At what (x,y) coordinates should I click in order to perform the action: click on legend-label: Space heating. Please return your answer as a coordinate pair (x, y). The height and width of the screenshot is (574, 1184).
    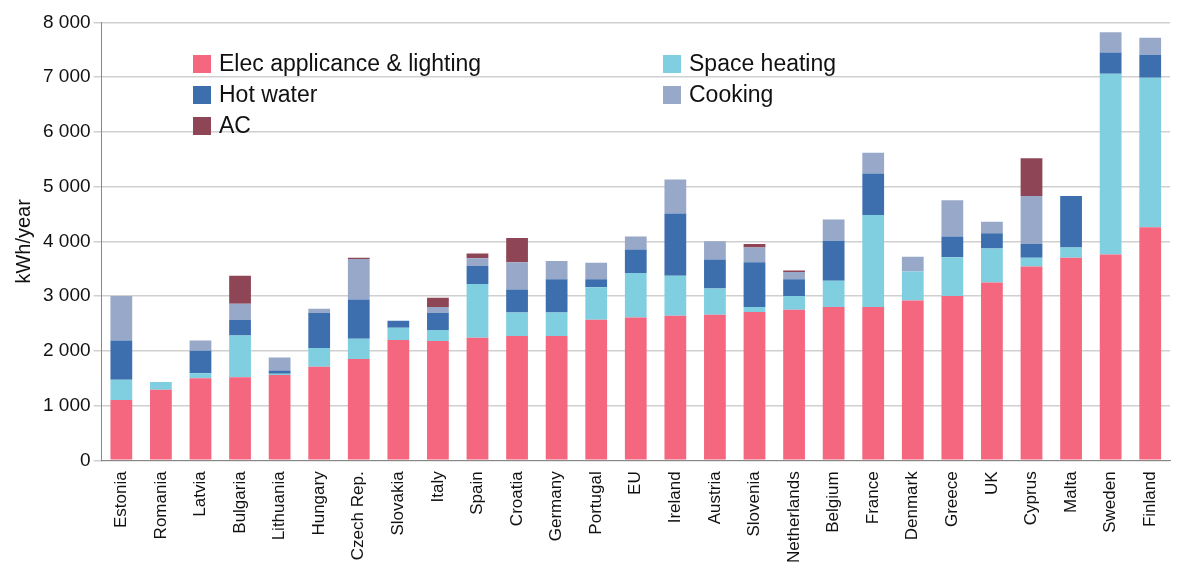
    Looking at the image, I should click on (763, 63).